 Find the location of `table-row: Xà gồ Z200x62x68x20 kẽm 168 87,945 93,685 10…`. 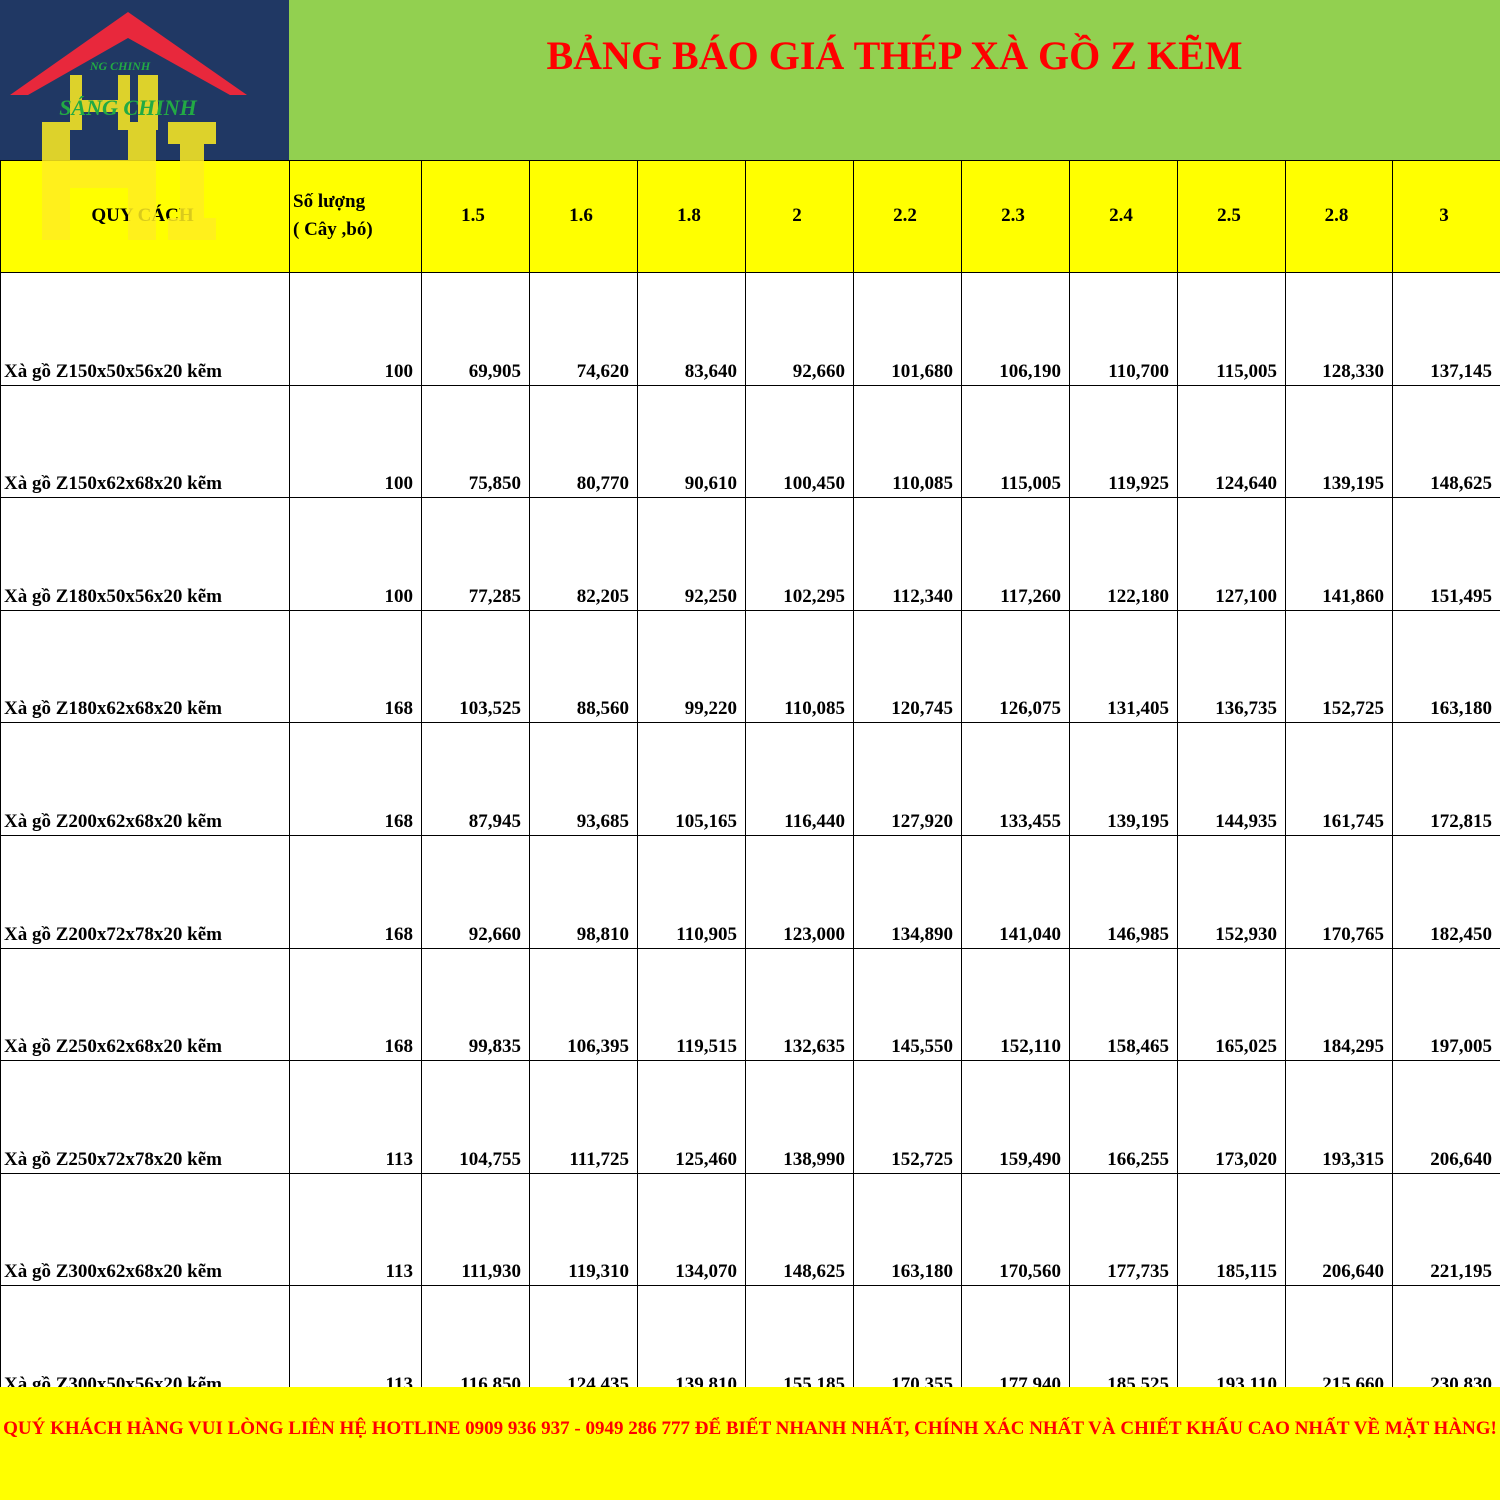

table-row: Xà gồ Z200x62x68x20 kẽm 168 87,945 93,685 10… is located at coordinates (750, 779).